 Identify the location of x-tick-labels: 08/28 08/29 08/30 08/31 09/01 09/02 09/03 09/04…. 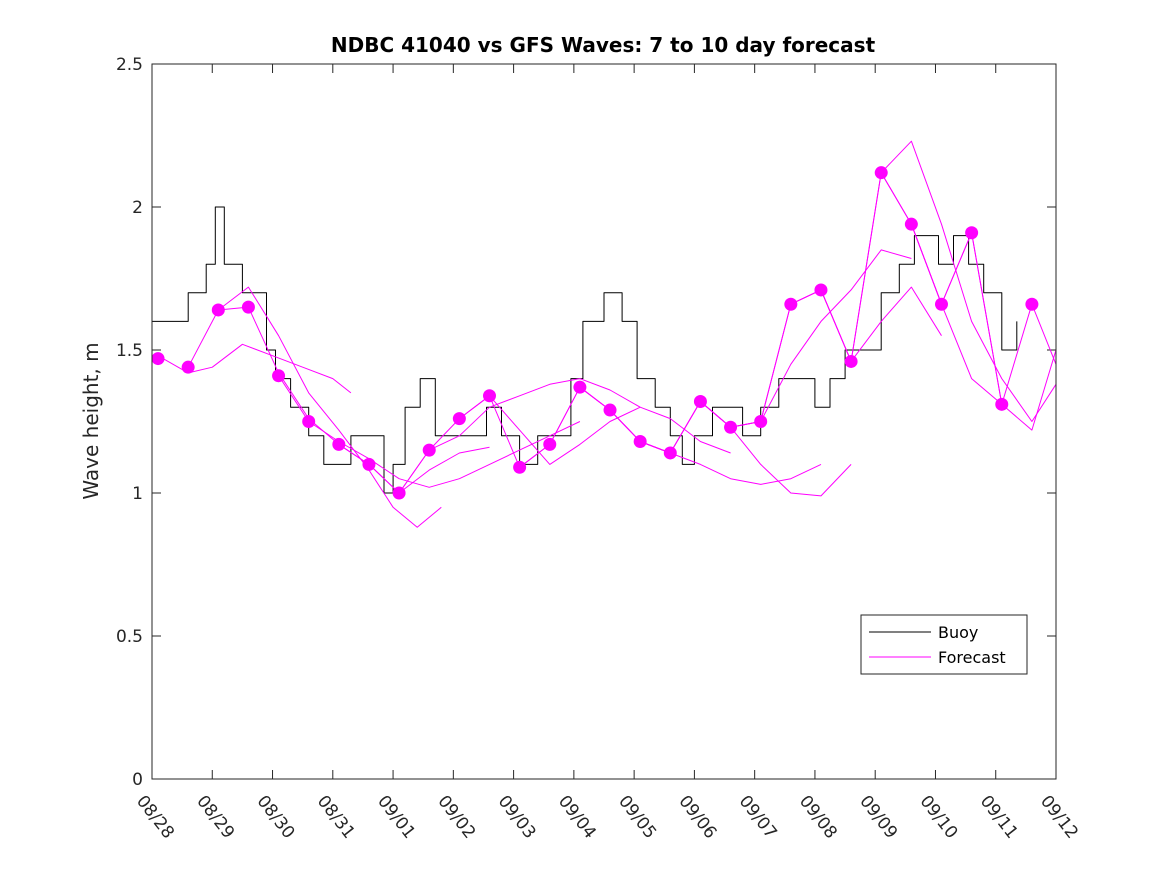
(607, 817).